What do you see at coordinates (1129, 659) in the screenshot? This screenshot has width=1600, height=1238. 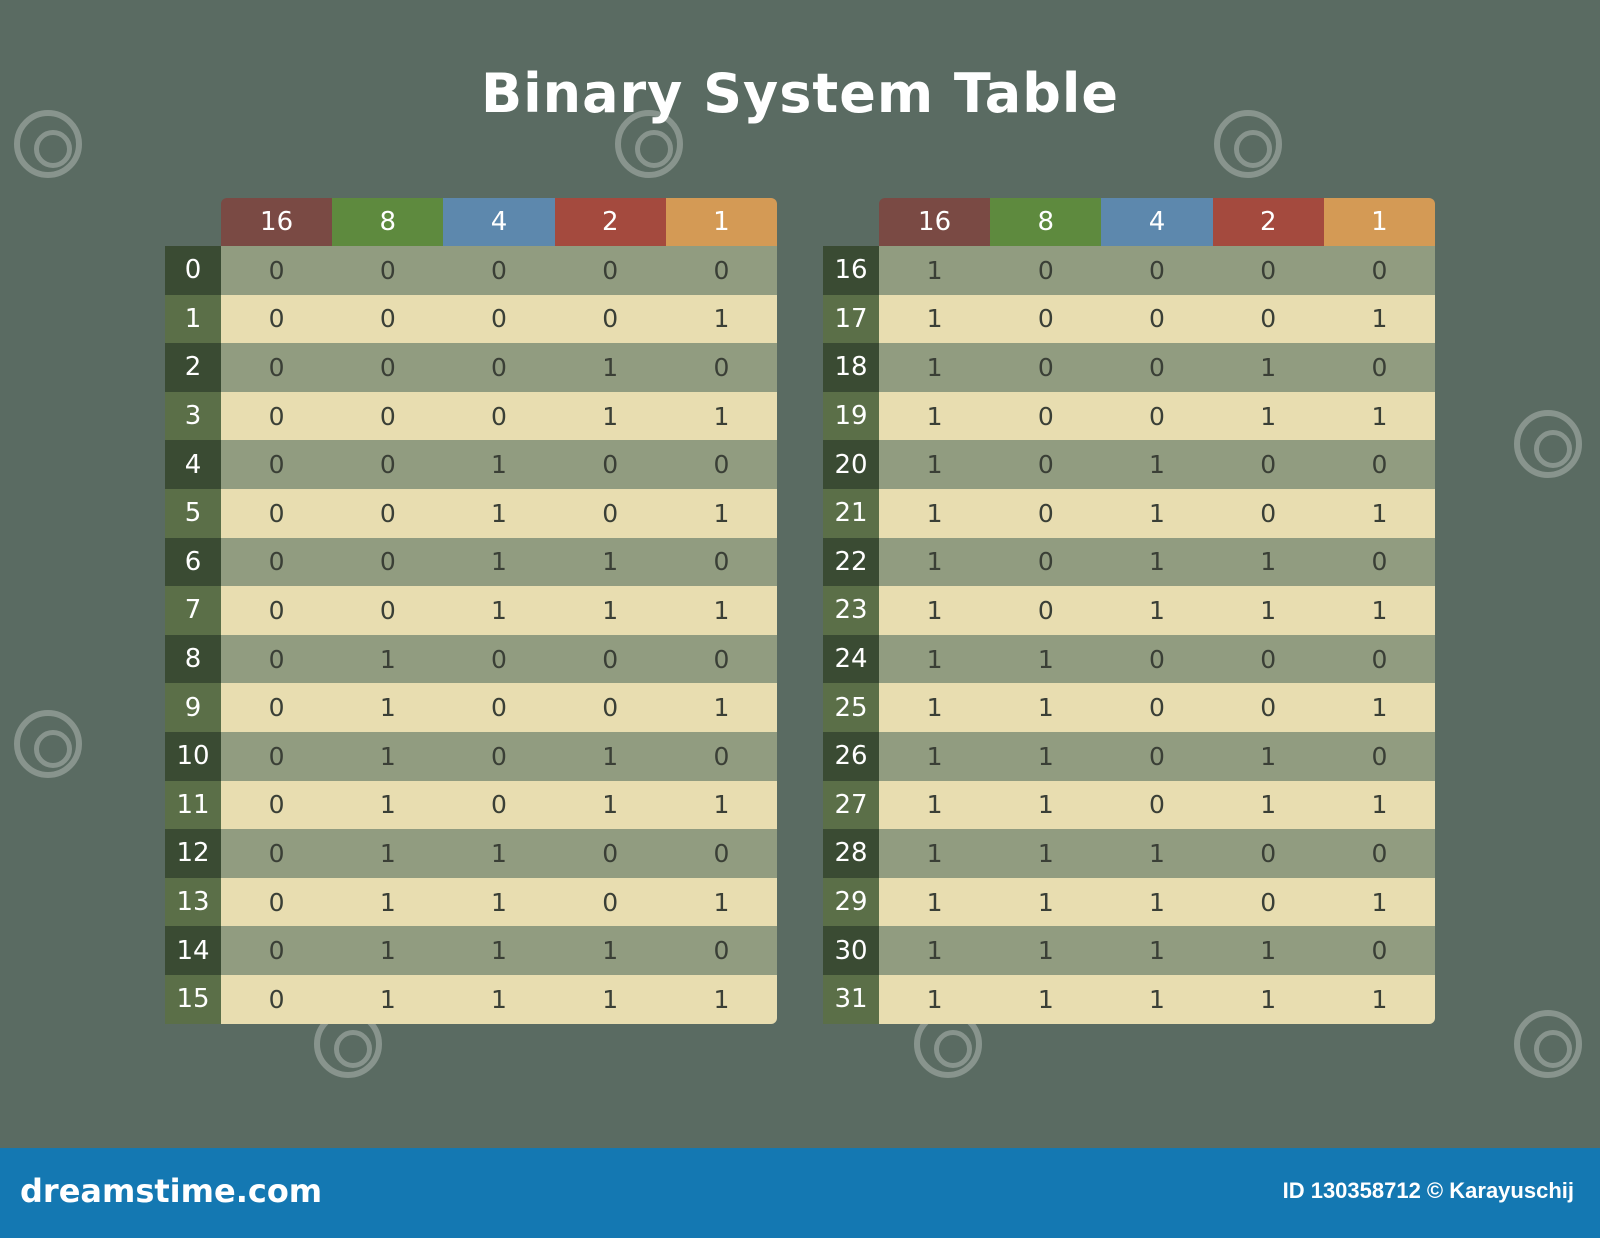 I see `table-row: 24 1 1 0 0 0` at bounding box center [1129, 659].